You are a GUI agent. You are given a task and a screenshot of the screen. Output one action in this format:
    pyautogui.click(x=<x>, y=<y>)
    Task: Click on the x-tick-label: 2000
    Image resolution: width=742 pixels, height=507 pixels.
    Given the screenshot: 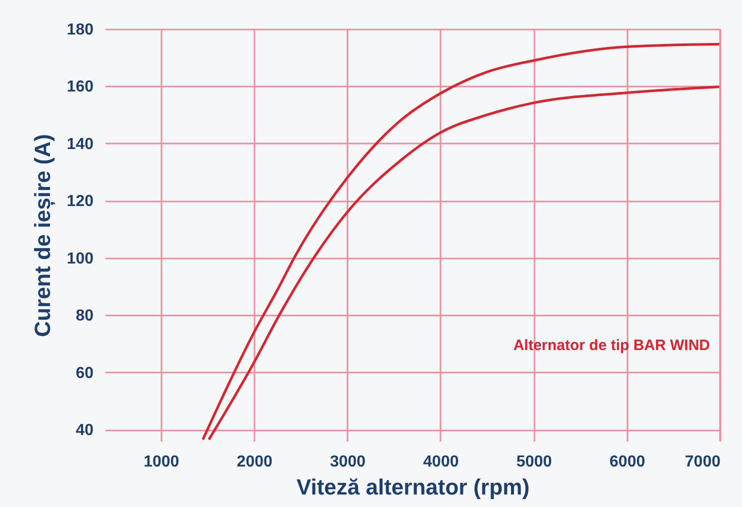 What is the action you would take?
    pyautogui.click(x=254, y=462)
    